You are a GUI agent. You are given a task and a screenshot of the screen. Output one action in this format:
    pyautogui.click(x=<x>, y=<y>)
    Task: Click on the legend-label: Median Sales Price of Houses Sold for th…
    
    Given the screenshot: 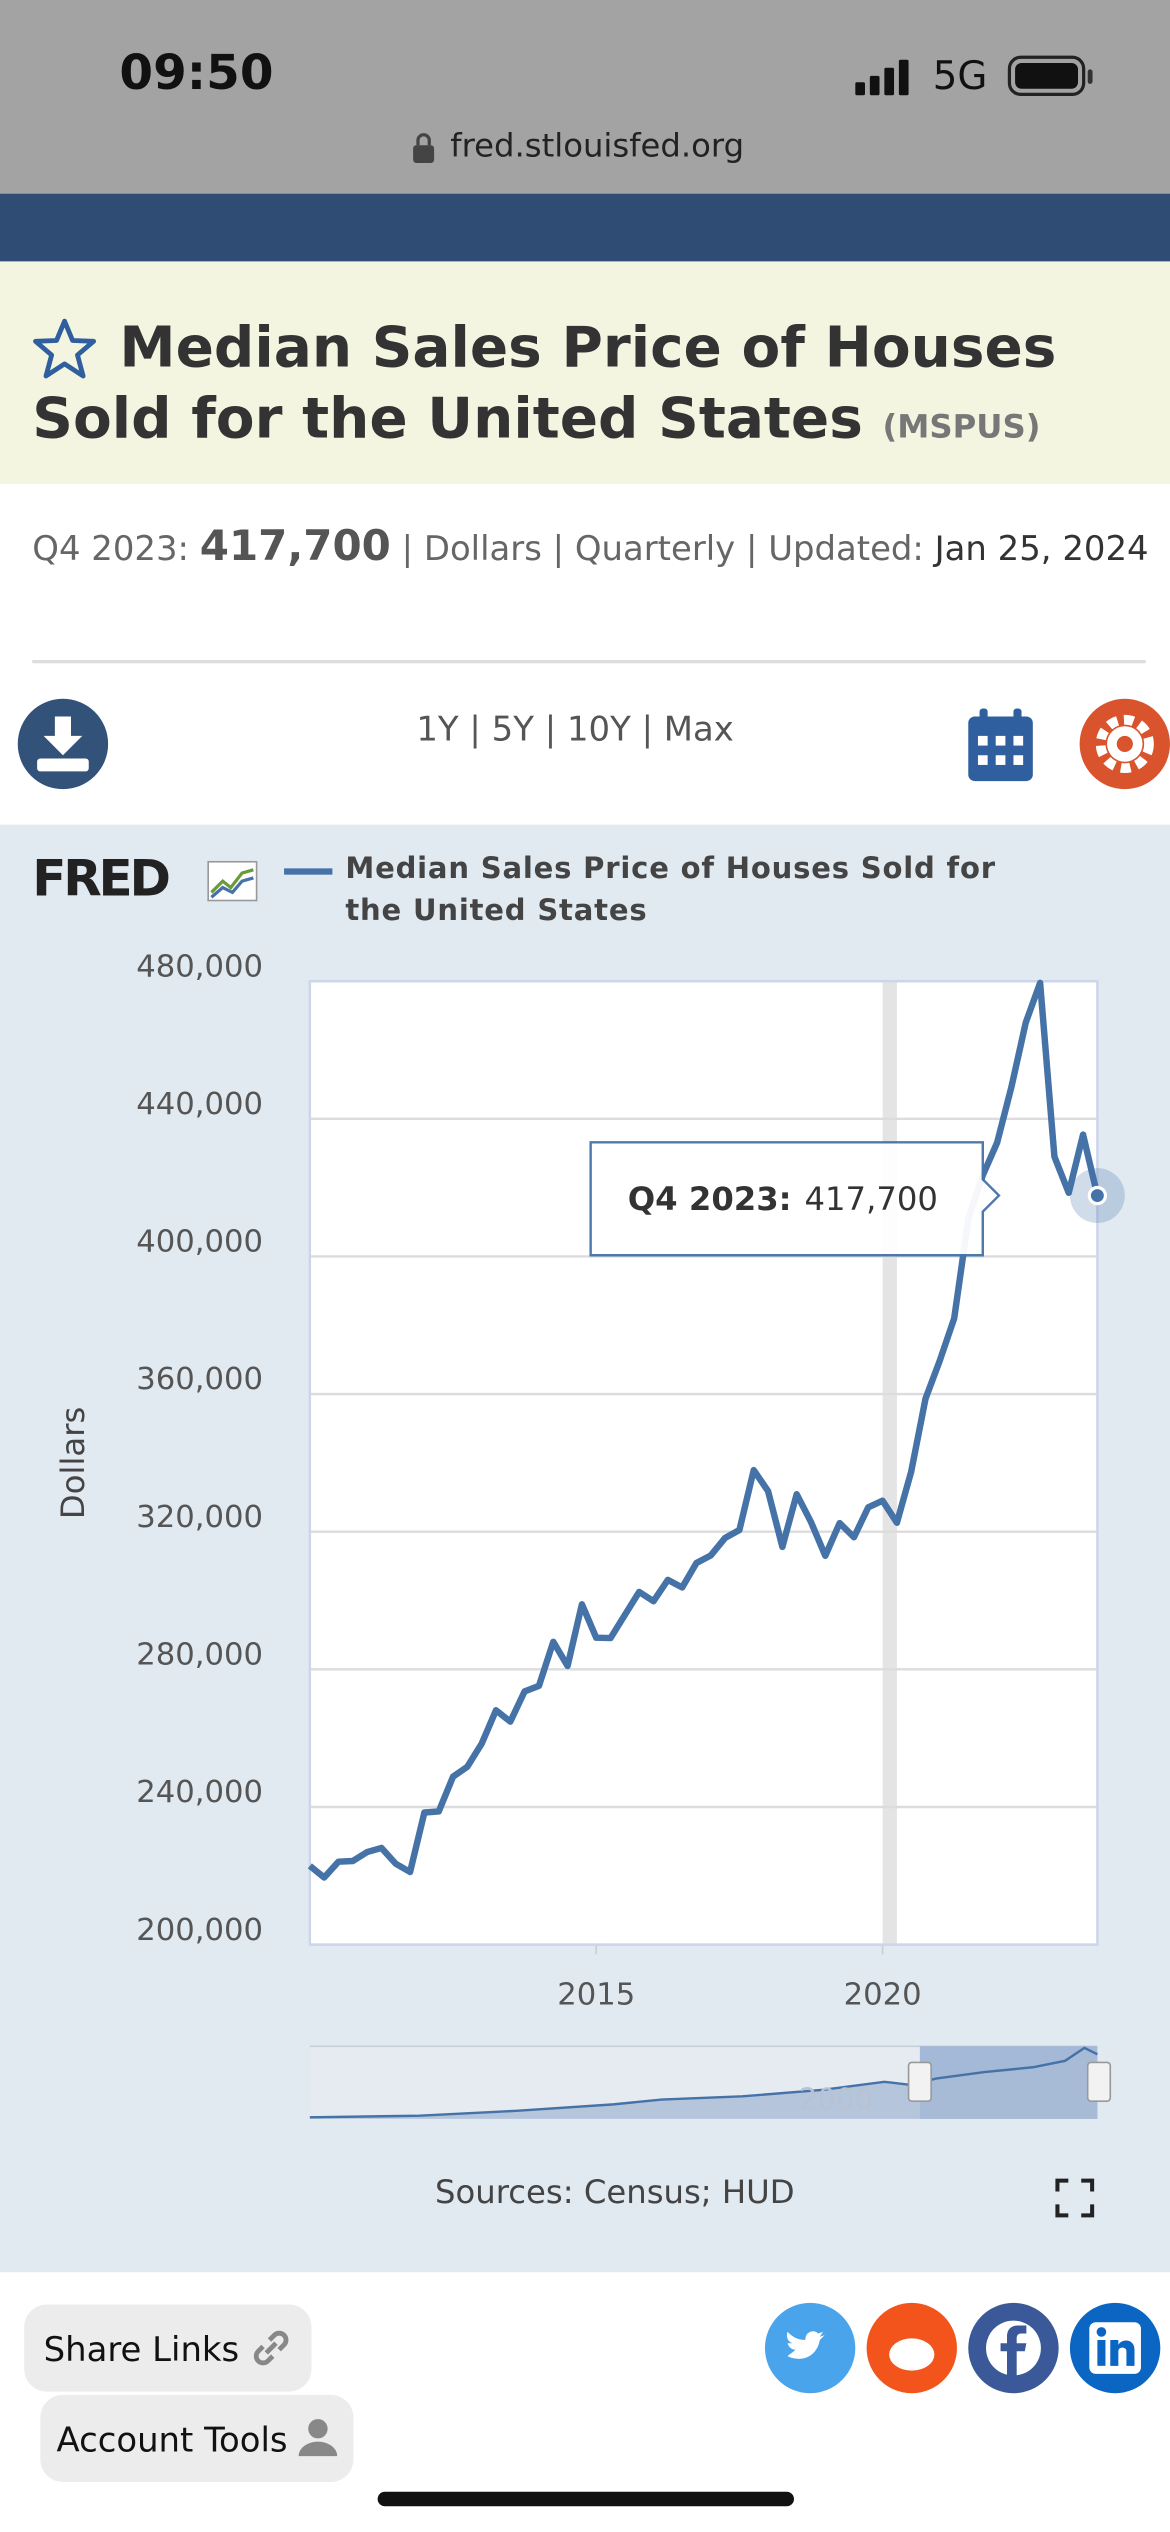 What is the action you would take?
    pyautogui.click(x=670, y=890)
    